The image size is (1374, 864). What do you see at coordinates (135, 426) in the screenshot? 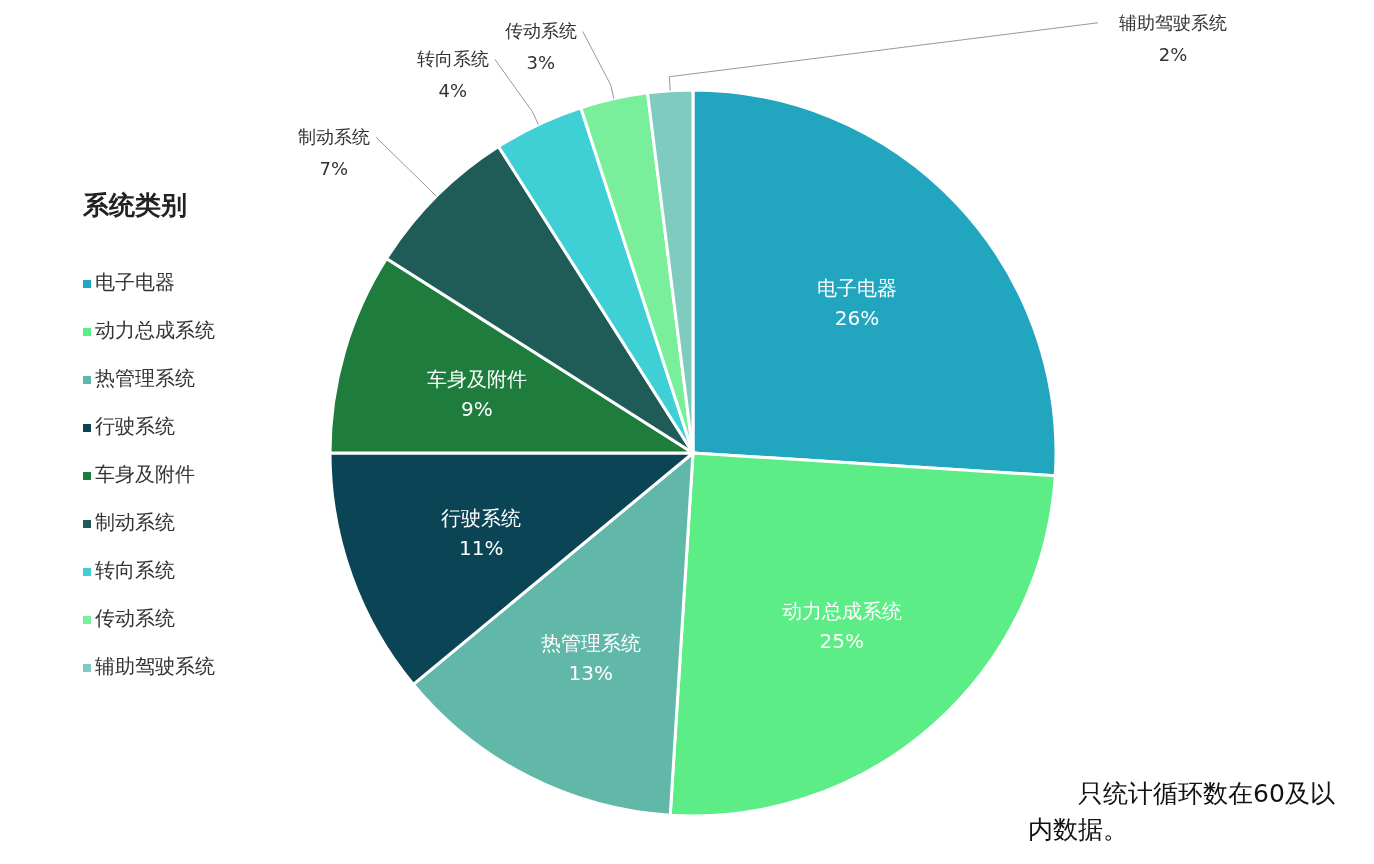
I see `legend-label: 行驶系统` at bounding box center [135, 426].